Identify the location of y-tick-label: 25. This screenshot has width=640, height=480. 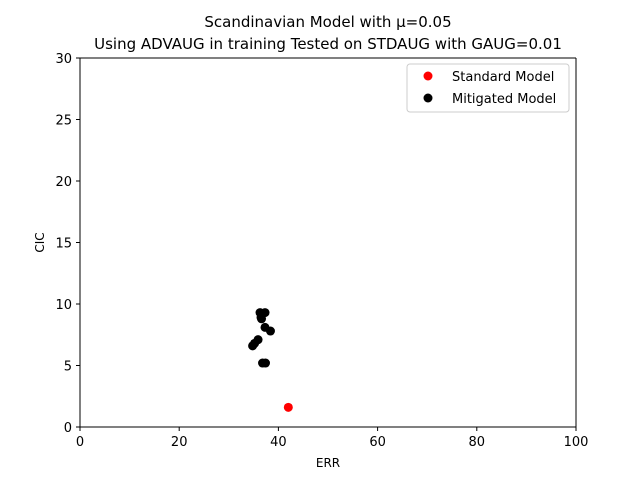
(63, 121).